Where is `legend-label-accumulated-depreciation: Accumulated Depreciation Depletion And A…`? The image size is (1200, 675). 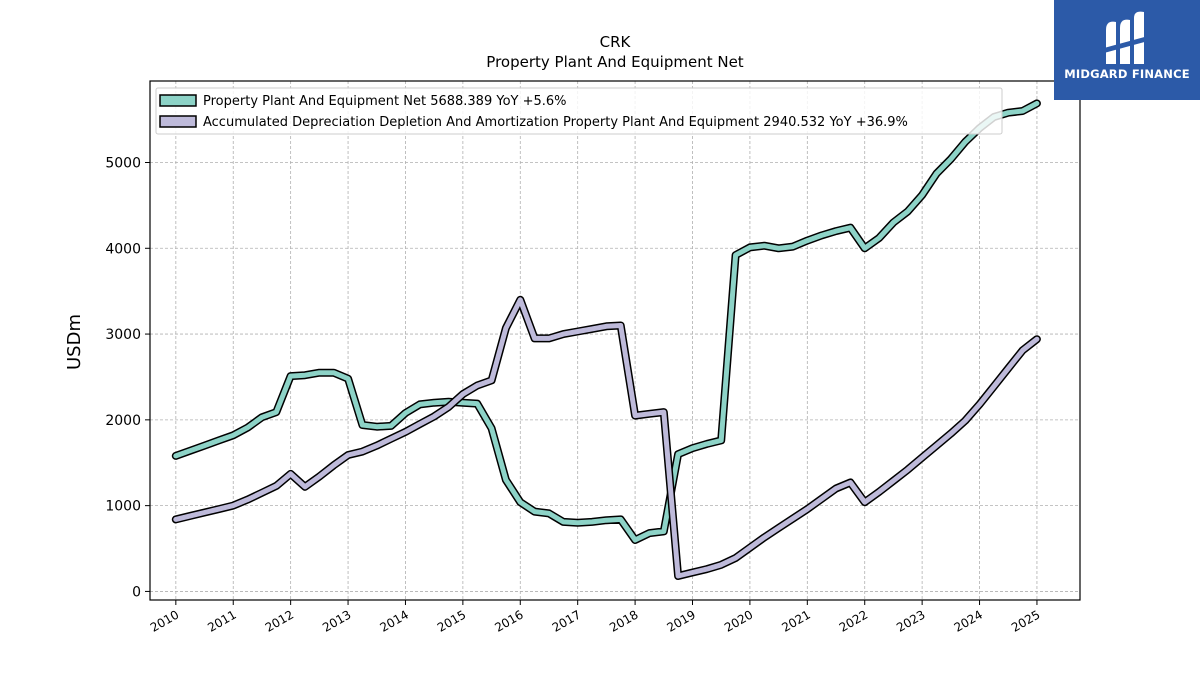
legend-label-accumulated-depreciation: Accumulated Depreciation Depletion And A… is located at coordinates (555, 122).